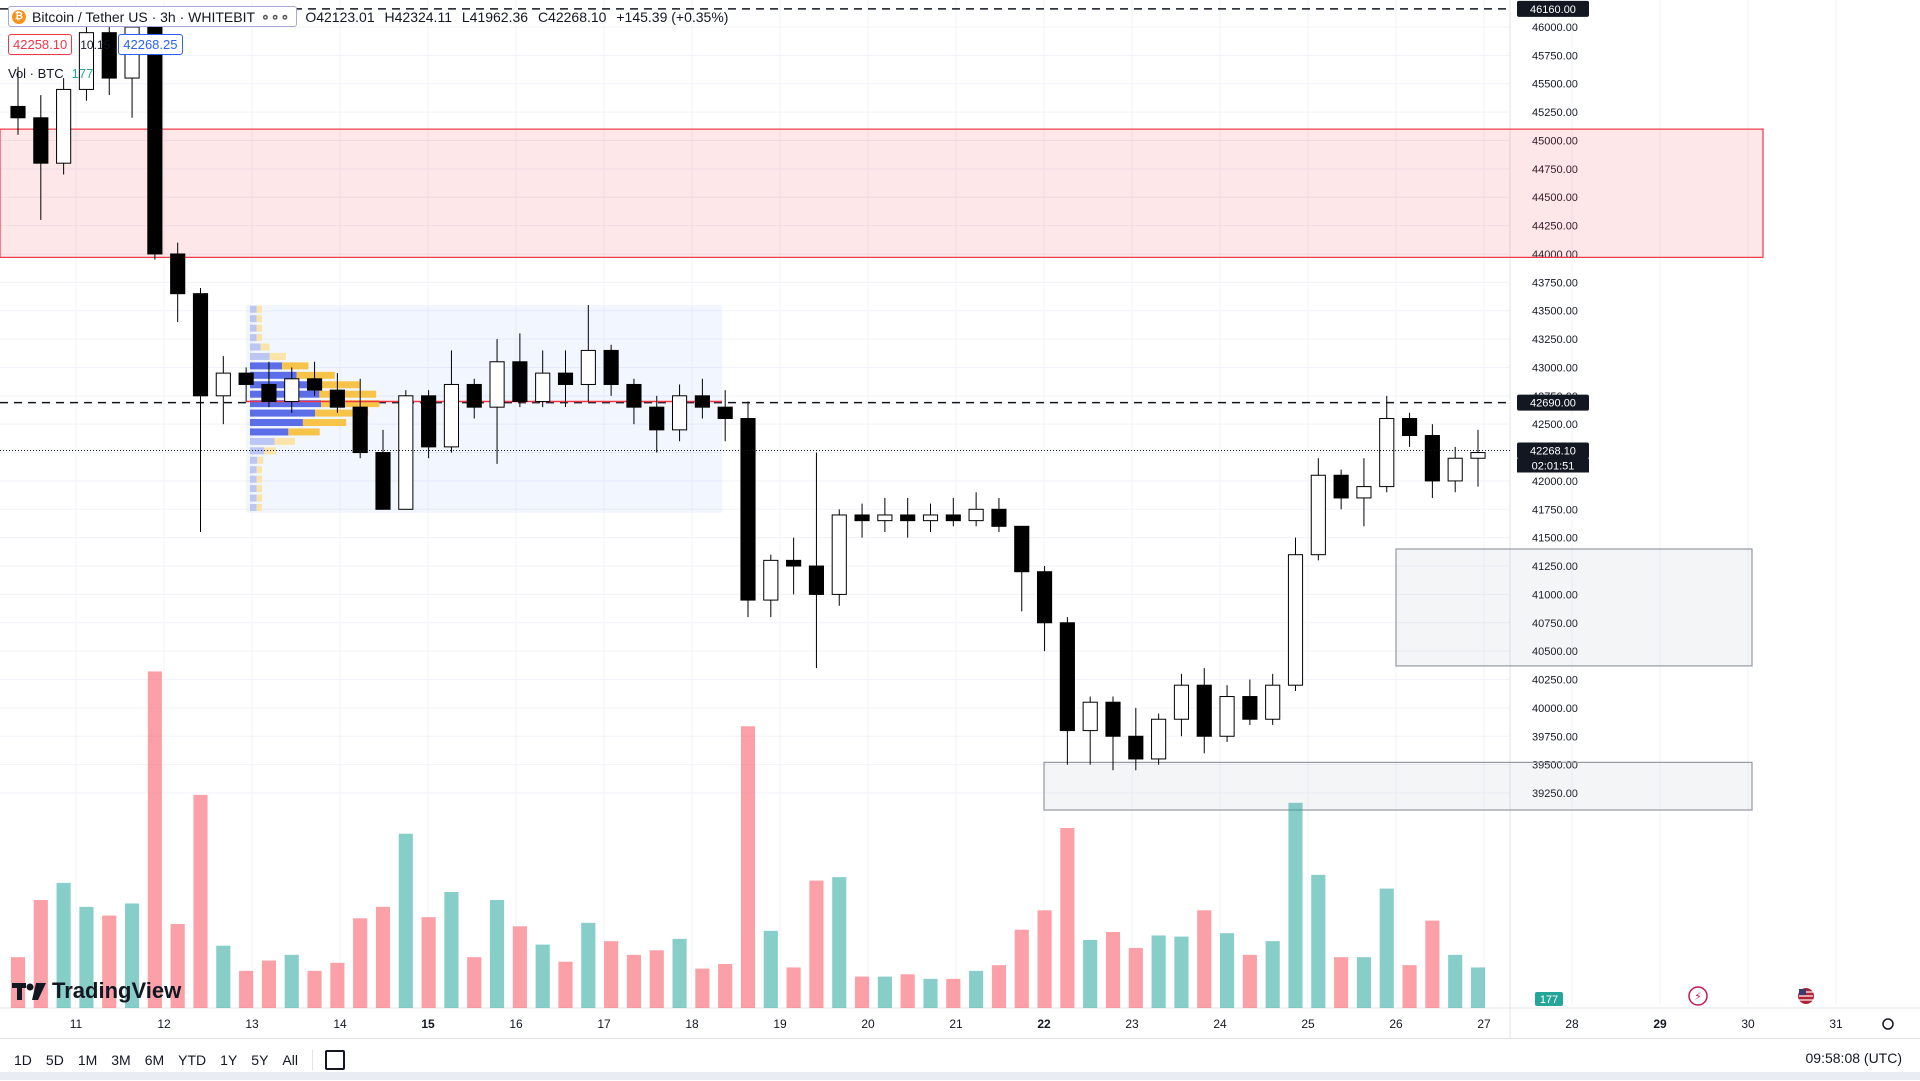 This screenshot has height=1081, width=1920. I want to click on price-tick-label: 42500.00, so click(1555, 425).